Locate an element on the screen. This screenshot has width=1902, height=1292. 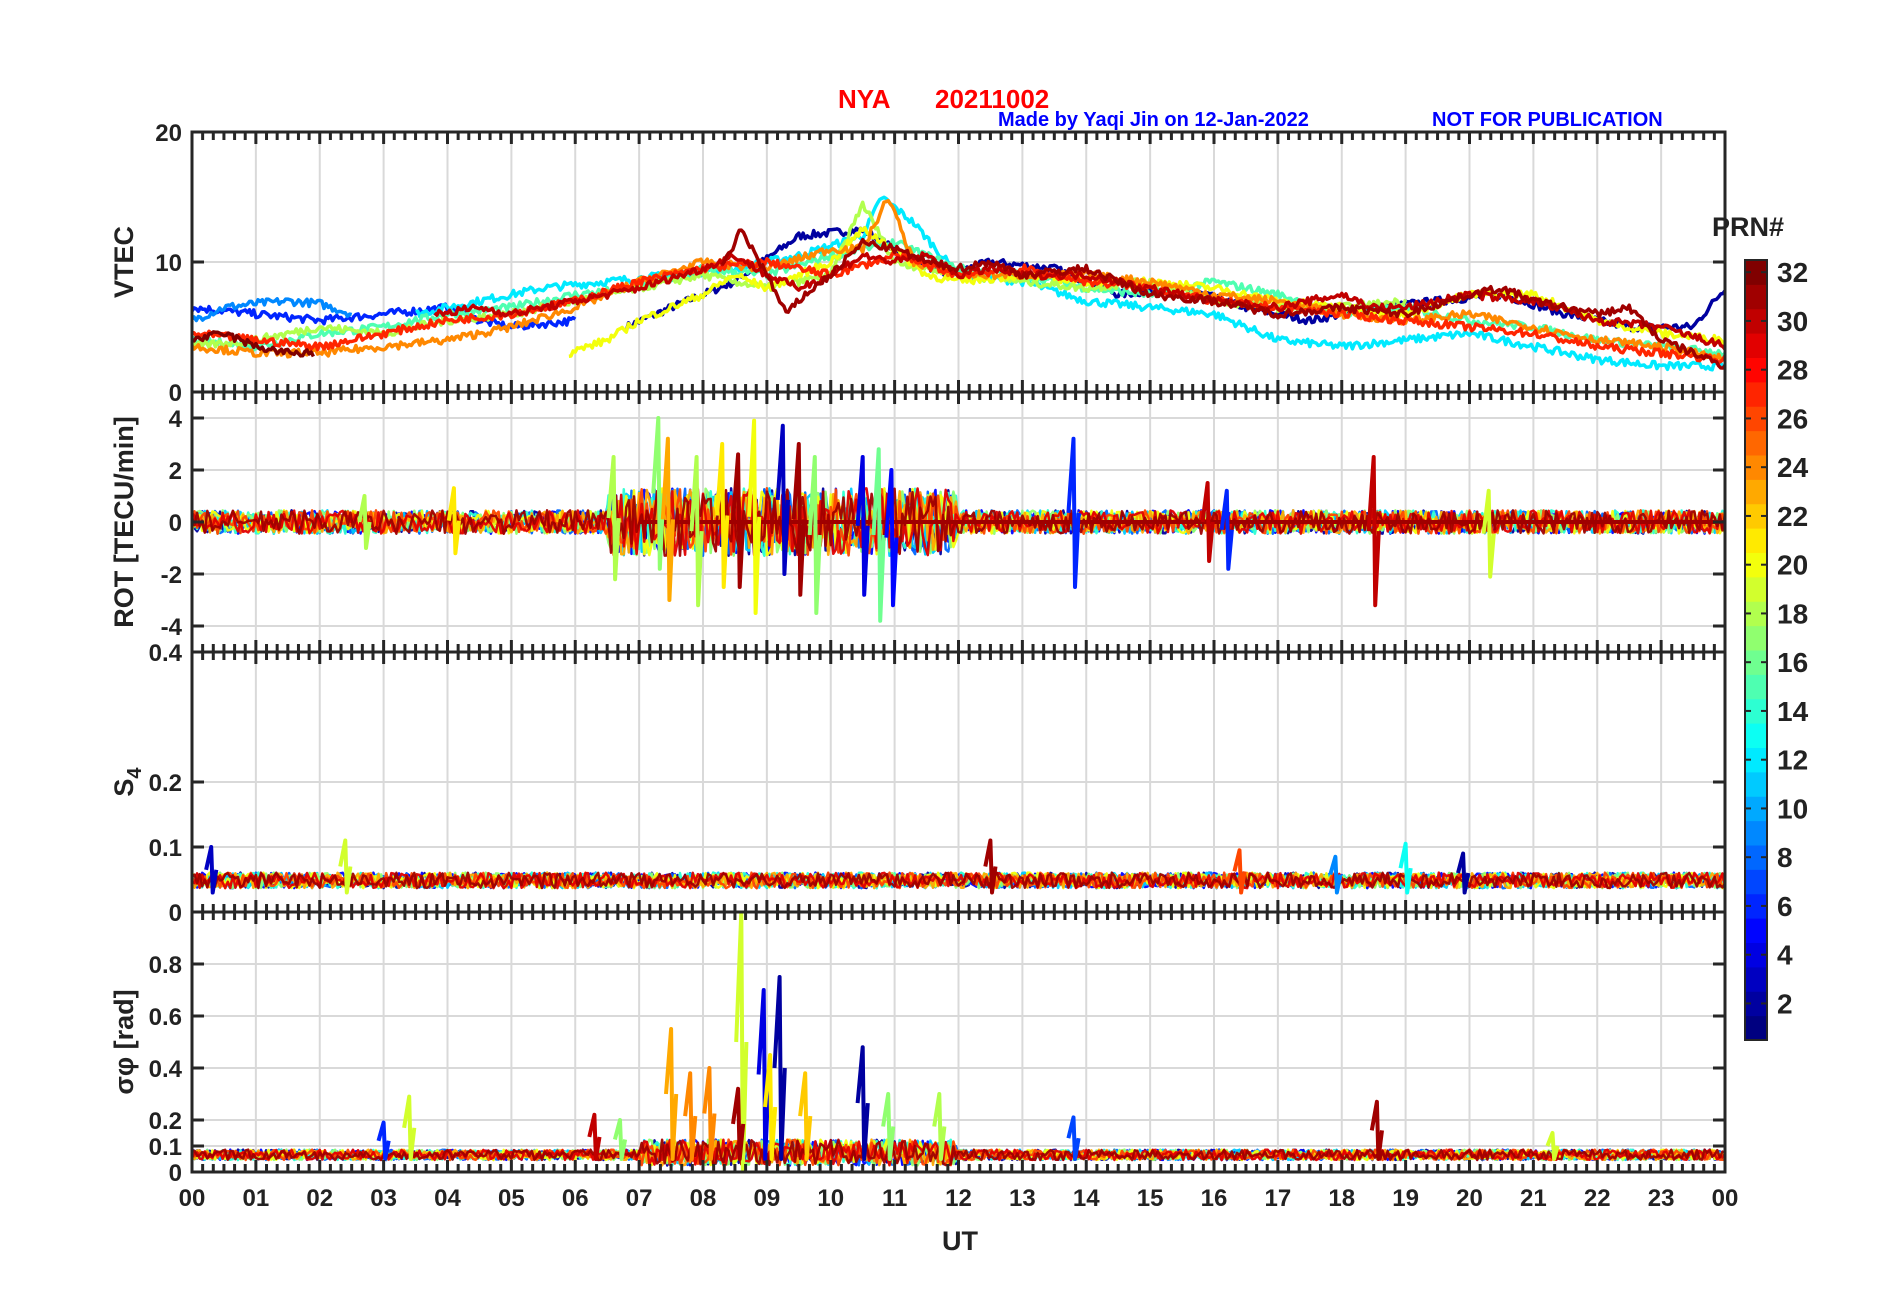
y-tick-label: 10 is located at coordinates (168, 263).